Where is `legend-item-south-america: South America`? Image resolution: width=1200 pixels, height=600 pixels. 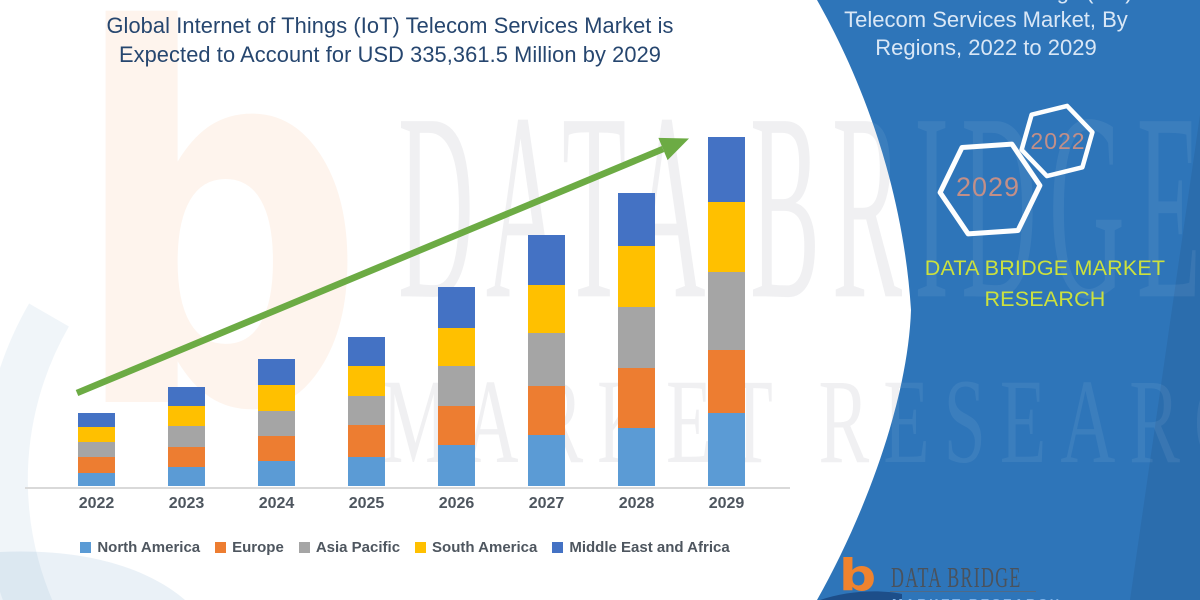
legend-item-south-america: South America is located at coordinates (476, 547).